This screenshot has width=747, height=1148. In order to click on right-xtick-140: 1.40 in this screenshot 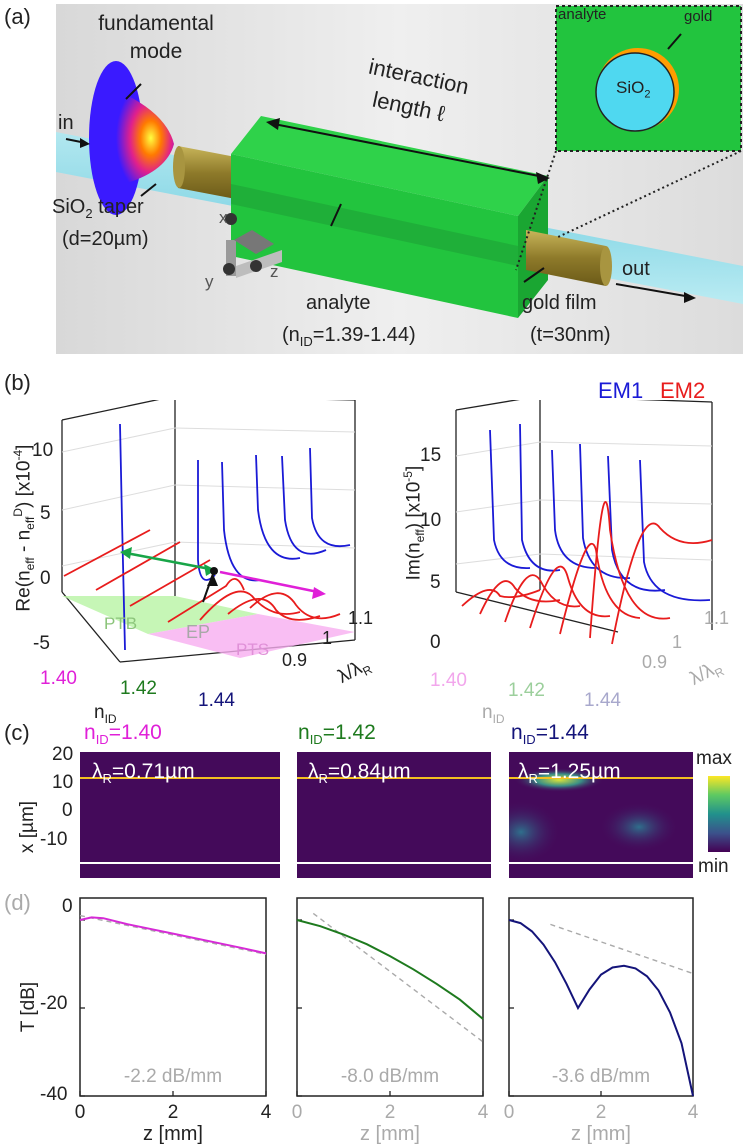, I will do `click(448, 680)`.